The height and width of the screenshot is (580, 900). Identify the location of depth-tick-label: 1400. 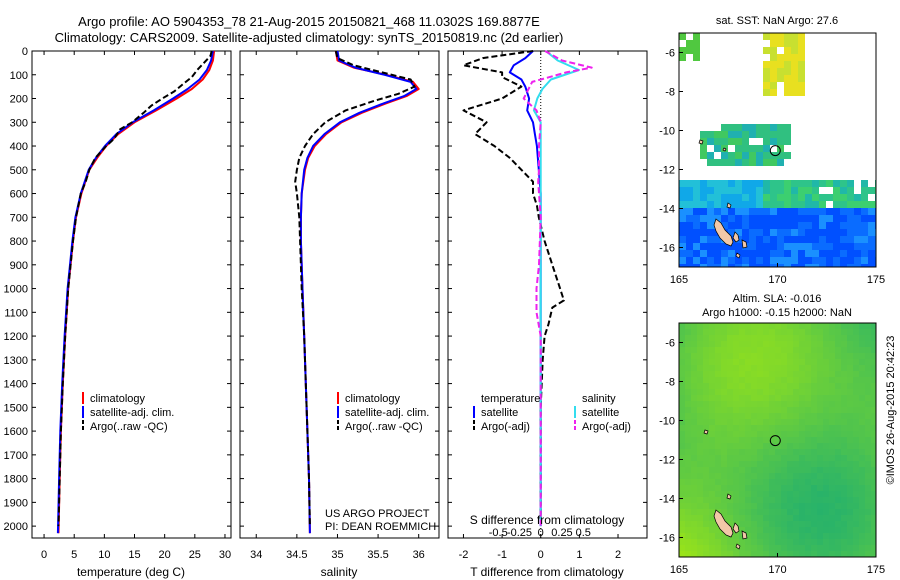
(16, 385).